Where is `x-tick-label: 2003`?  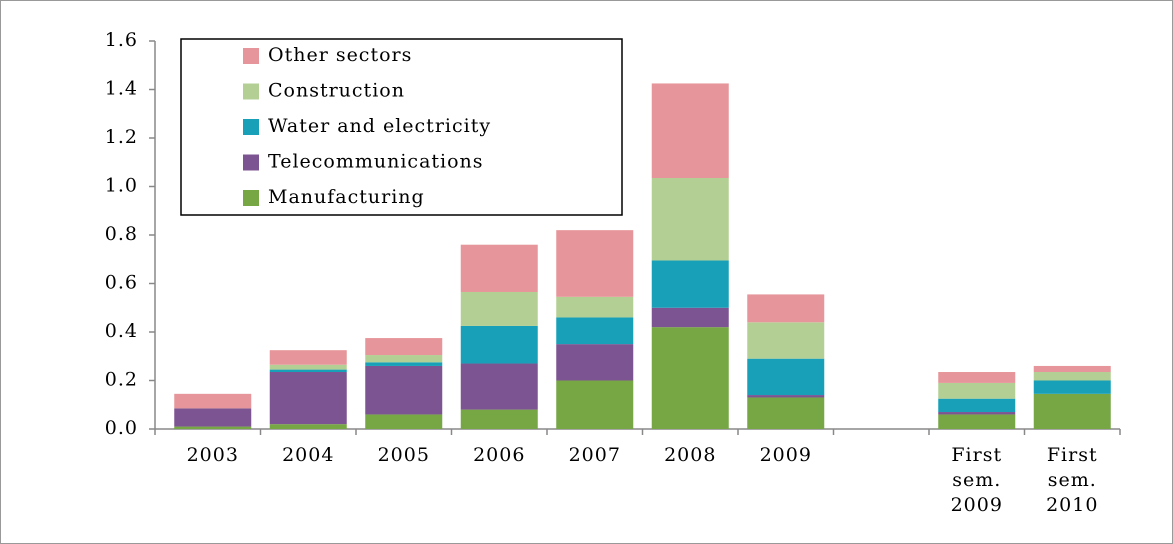 x-tick-label: 2003 is located at coordinates (213, 455).